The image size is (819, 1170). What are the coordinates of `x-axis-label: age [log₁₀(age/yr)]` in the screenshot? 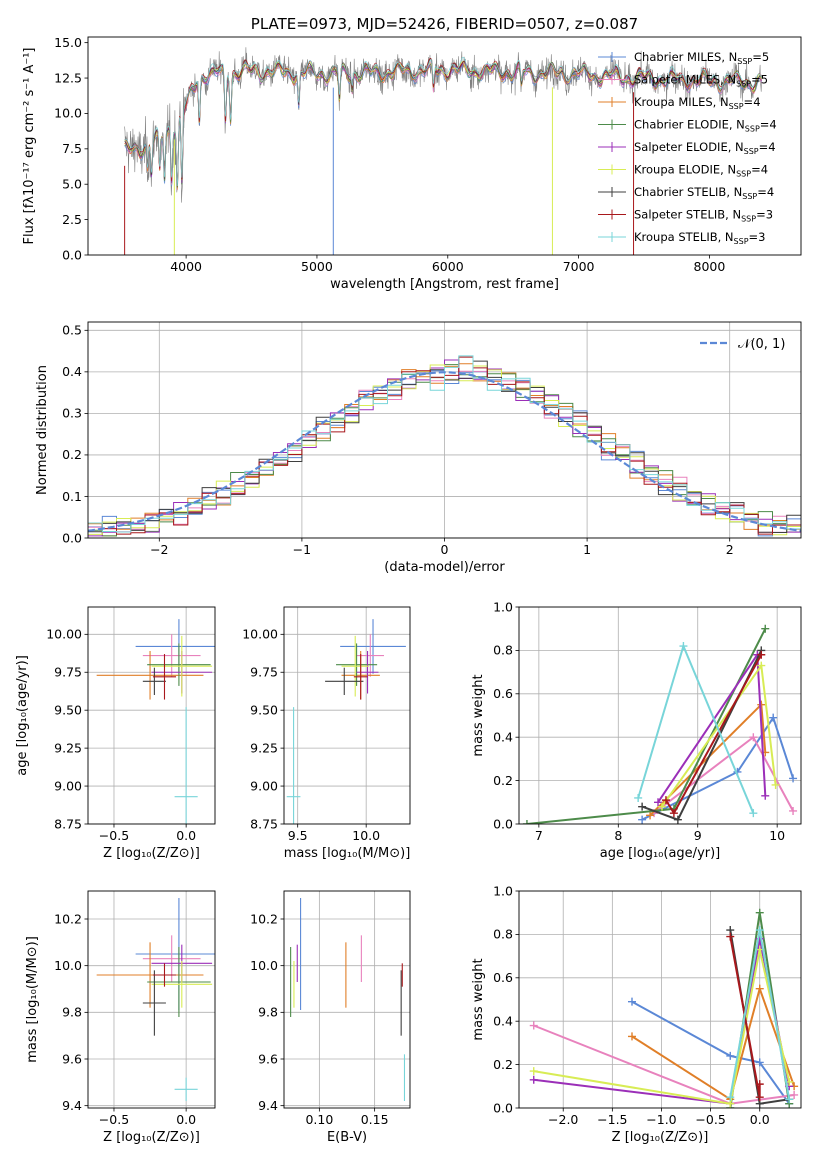 It's located at (660, 853).